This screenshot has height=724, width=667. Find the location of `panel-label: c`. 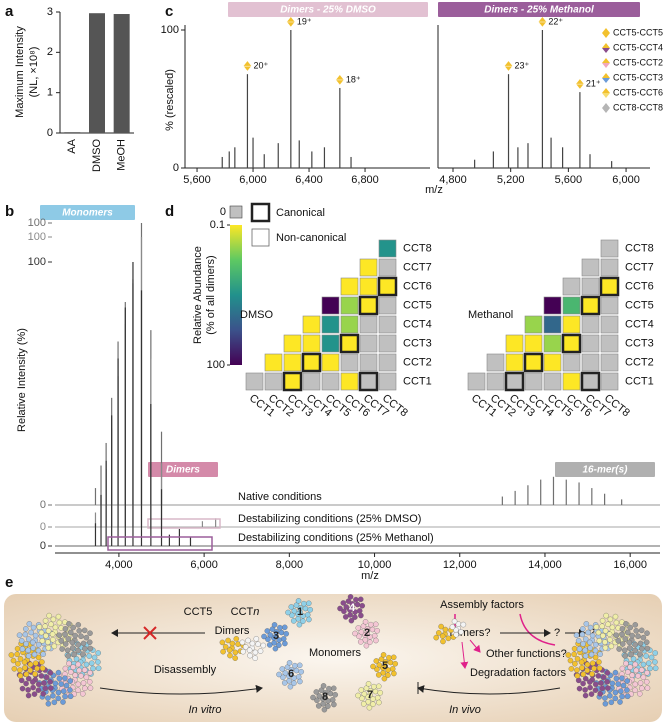

panel-label: c is located at coordinates (169, 11).